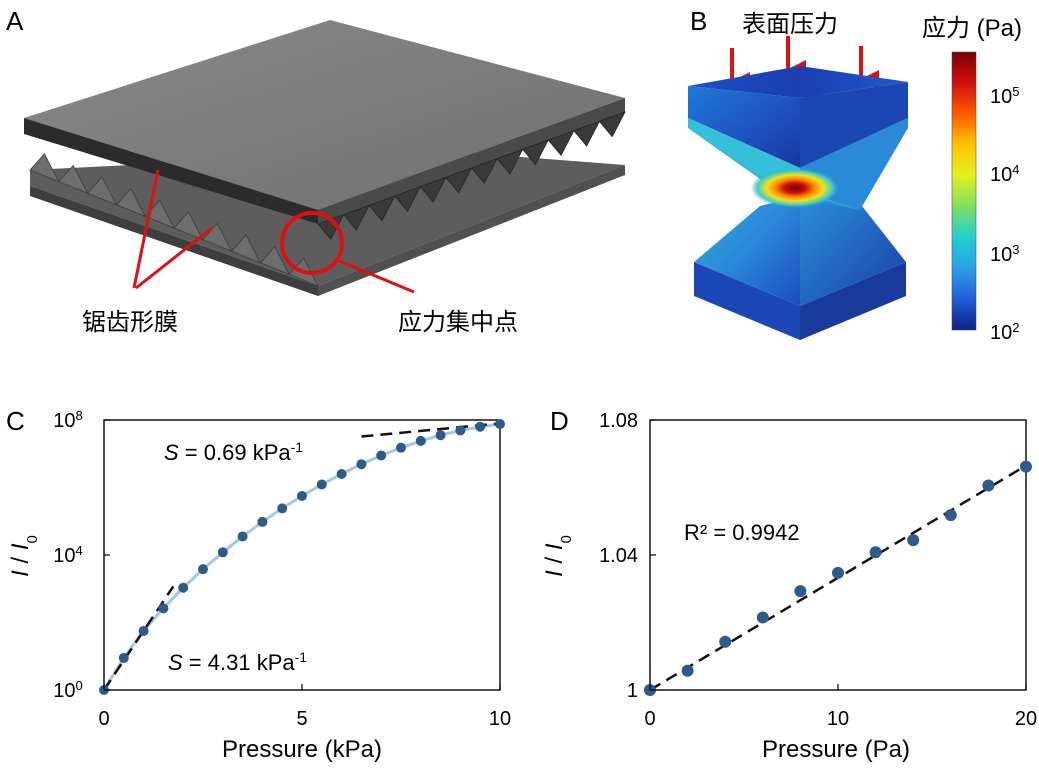 Image resolution: width=1039 pixels, height=769 pixels. Describe the element at coordinates (964, 191) in the screenshot. I see `colorbar-gradient` at that location.